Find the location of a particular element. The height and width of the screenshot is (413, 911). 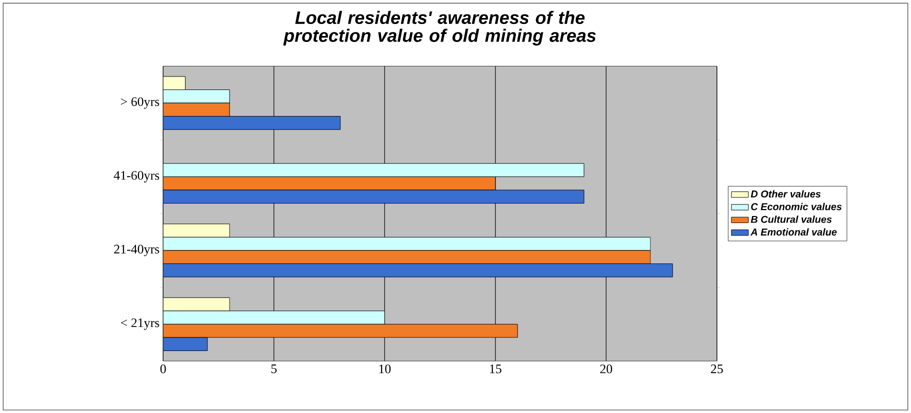

legend-label: A Emotional value is located at coordinates (793, 232).